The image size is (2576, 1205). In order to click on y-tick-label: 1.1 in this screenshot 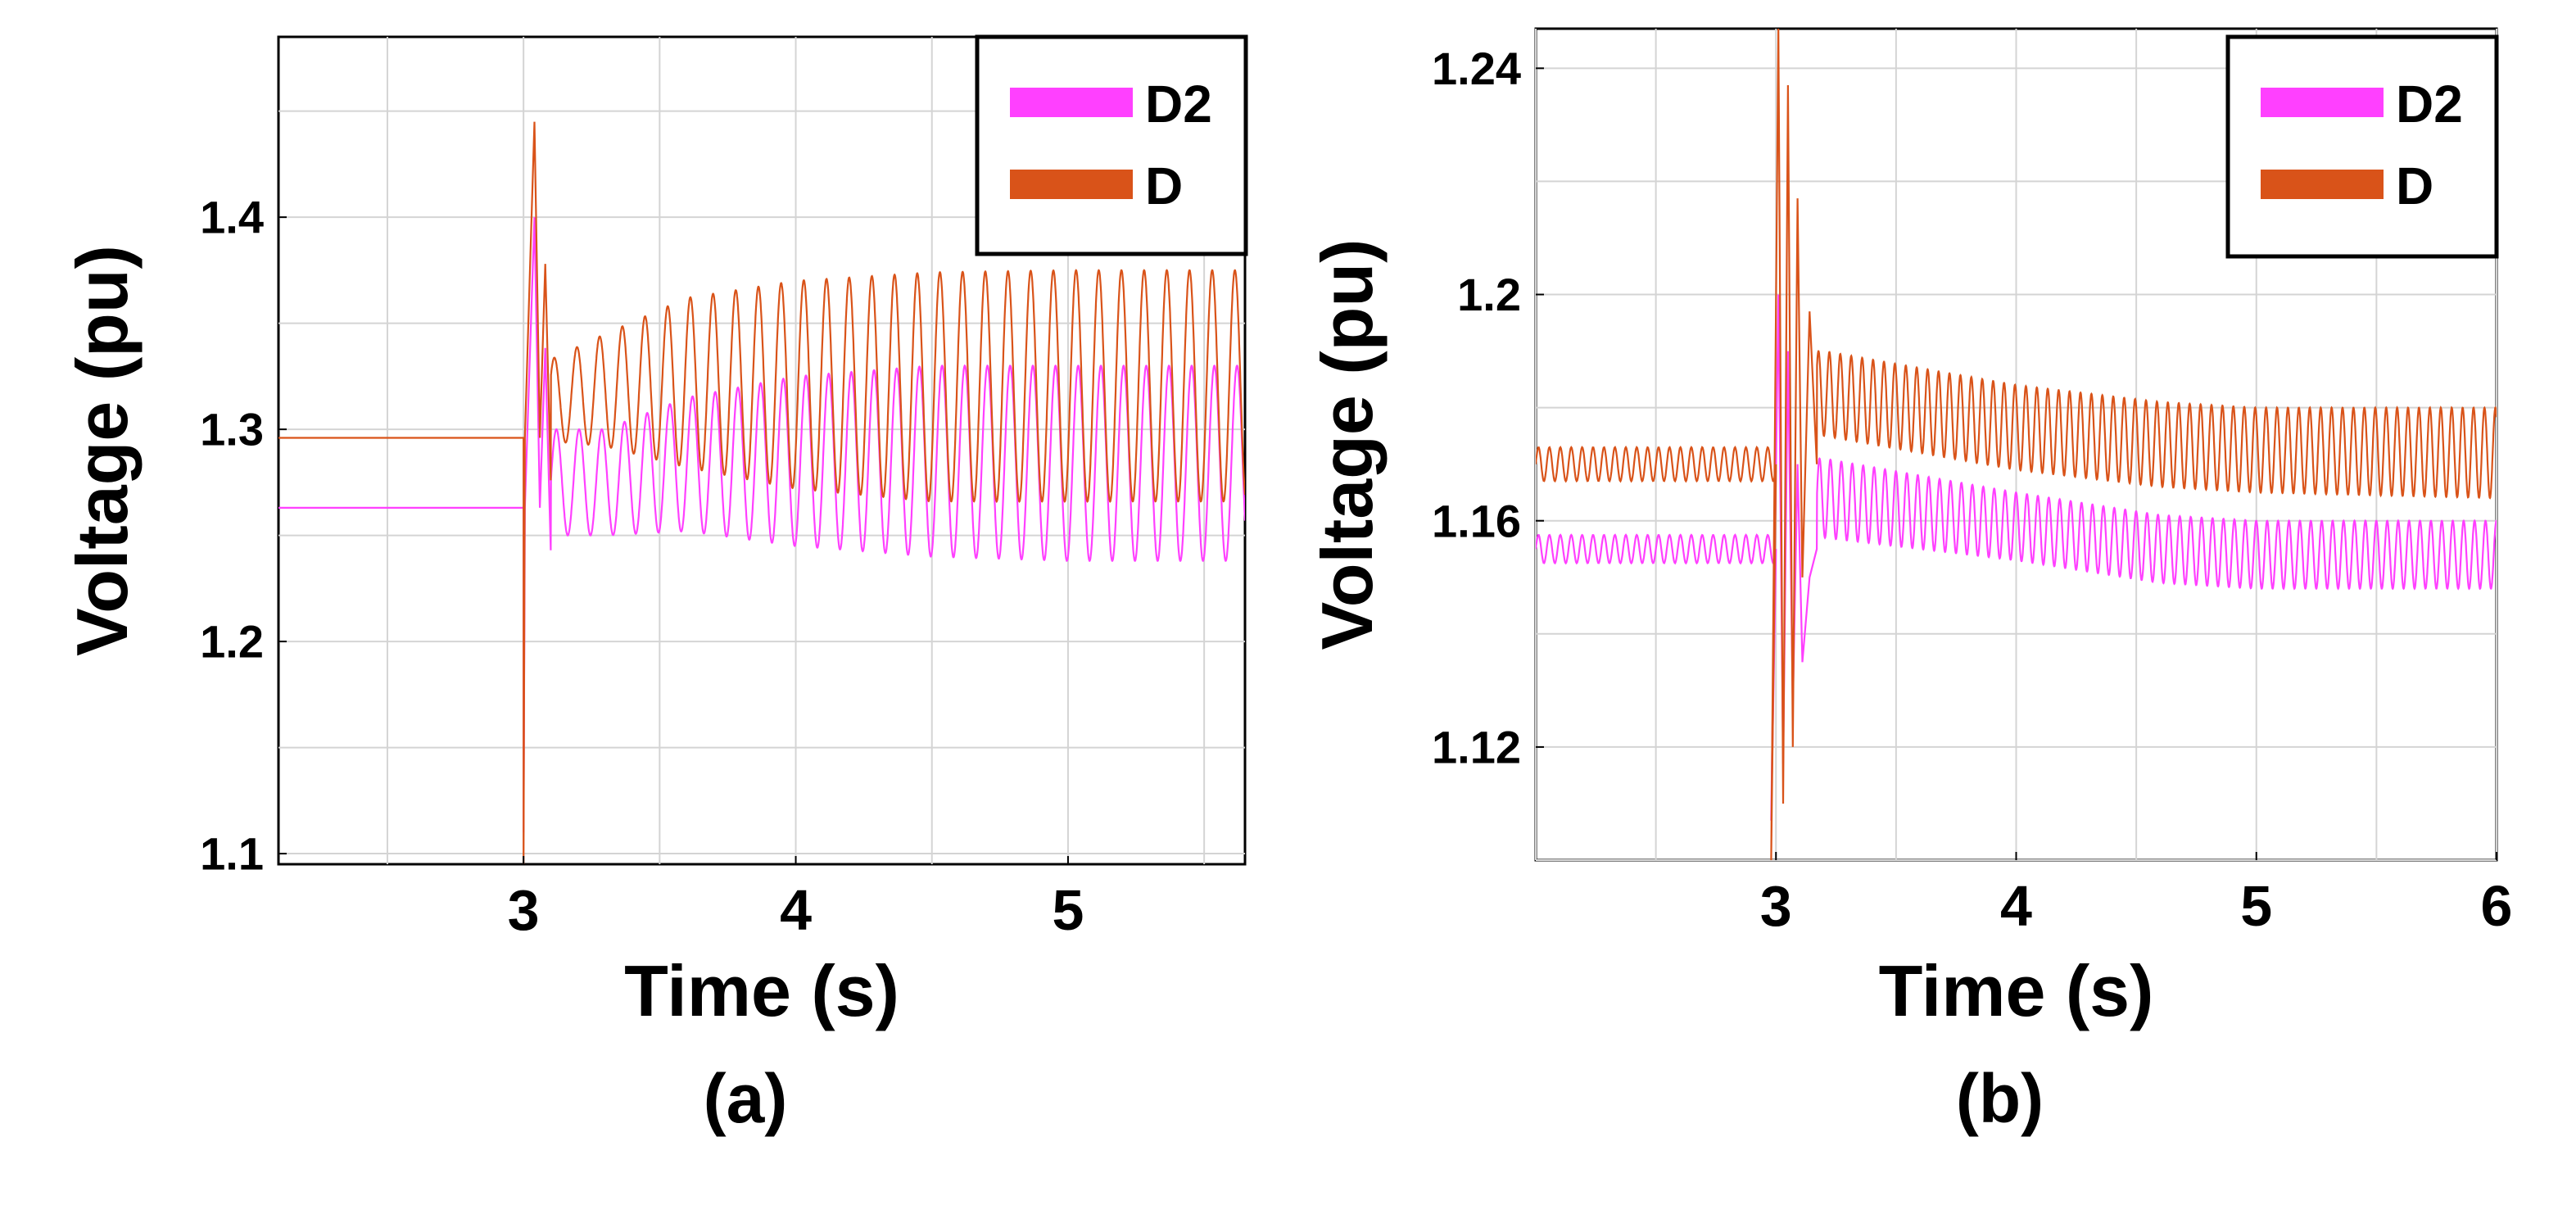, I will do `click(232, 854)`.